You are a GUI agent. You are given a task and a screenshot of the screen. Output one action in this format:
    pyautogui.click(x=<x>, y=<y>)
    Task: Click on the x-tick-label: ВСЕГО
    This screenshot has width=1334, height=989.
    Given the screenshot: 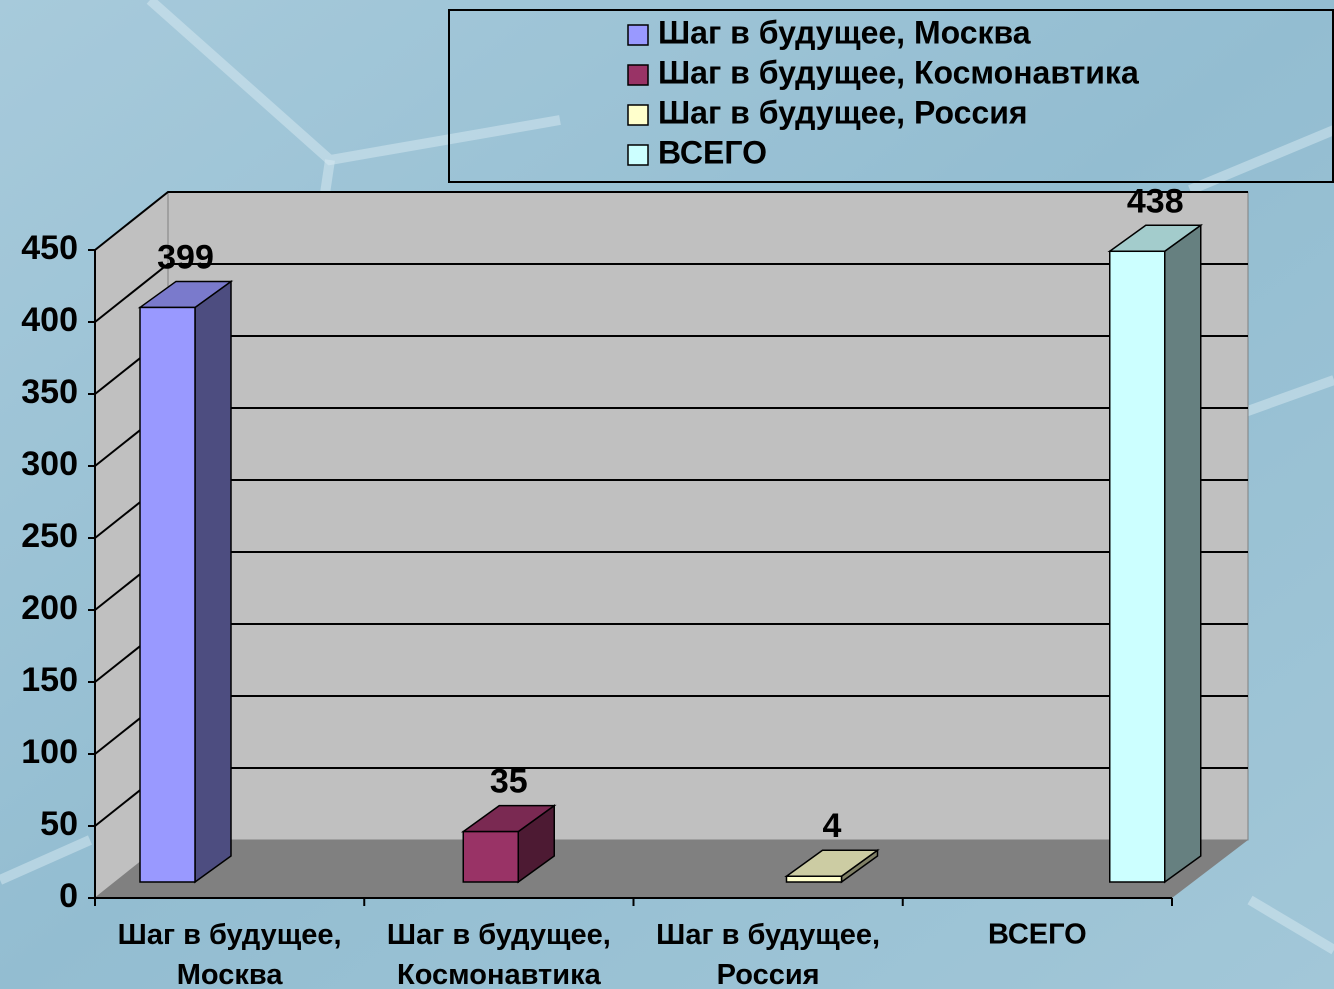 What is the action you would take?
    pyautogui.click(x=1037, y=935)
    